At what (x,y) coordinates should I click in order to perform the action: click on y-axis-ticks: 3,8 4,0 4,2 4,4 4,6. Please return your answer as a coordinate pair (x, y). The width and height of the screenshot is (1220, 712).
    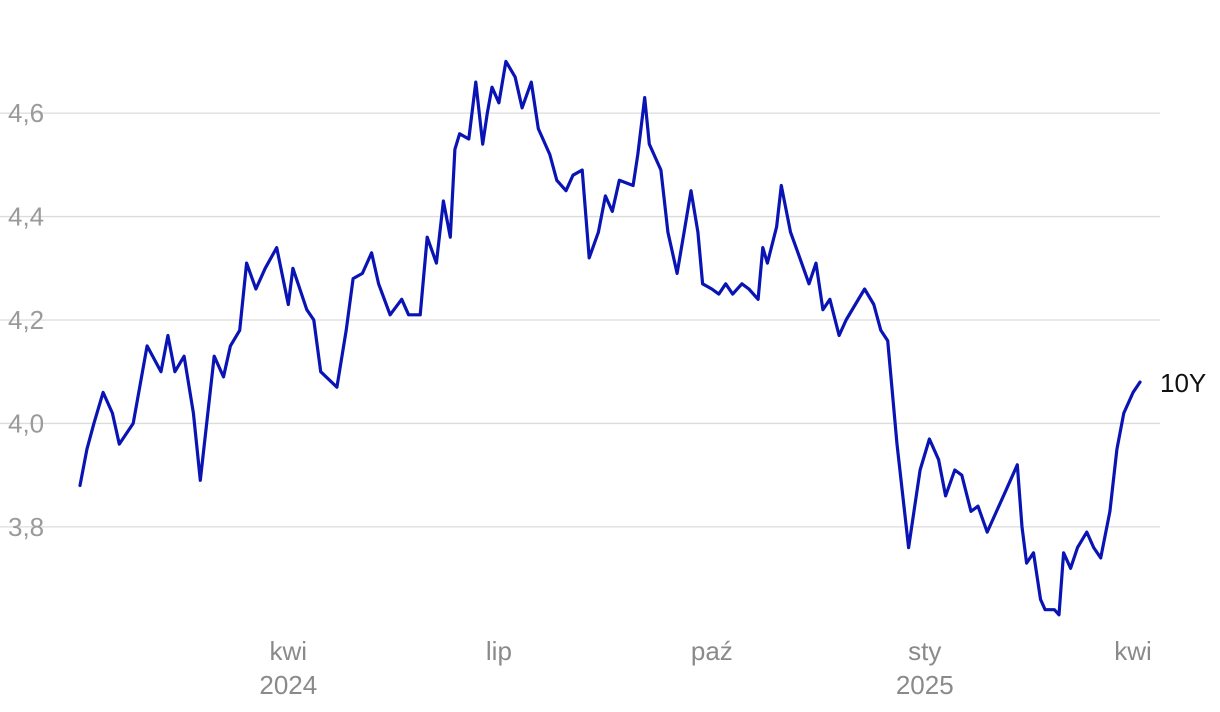
    Looking at the image, I should click on (26, 320).